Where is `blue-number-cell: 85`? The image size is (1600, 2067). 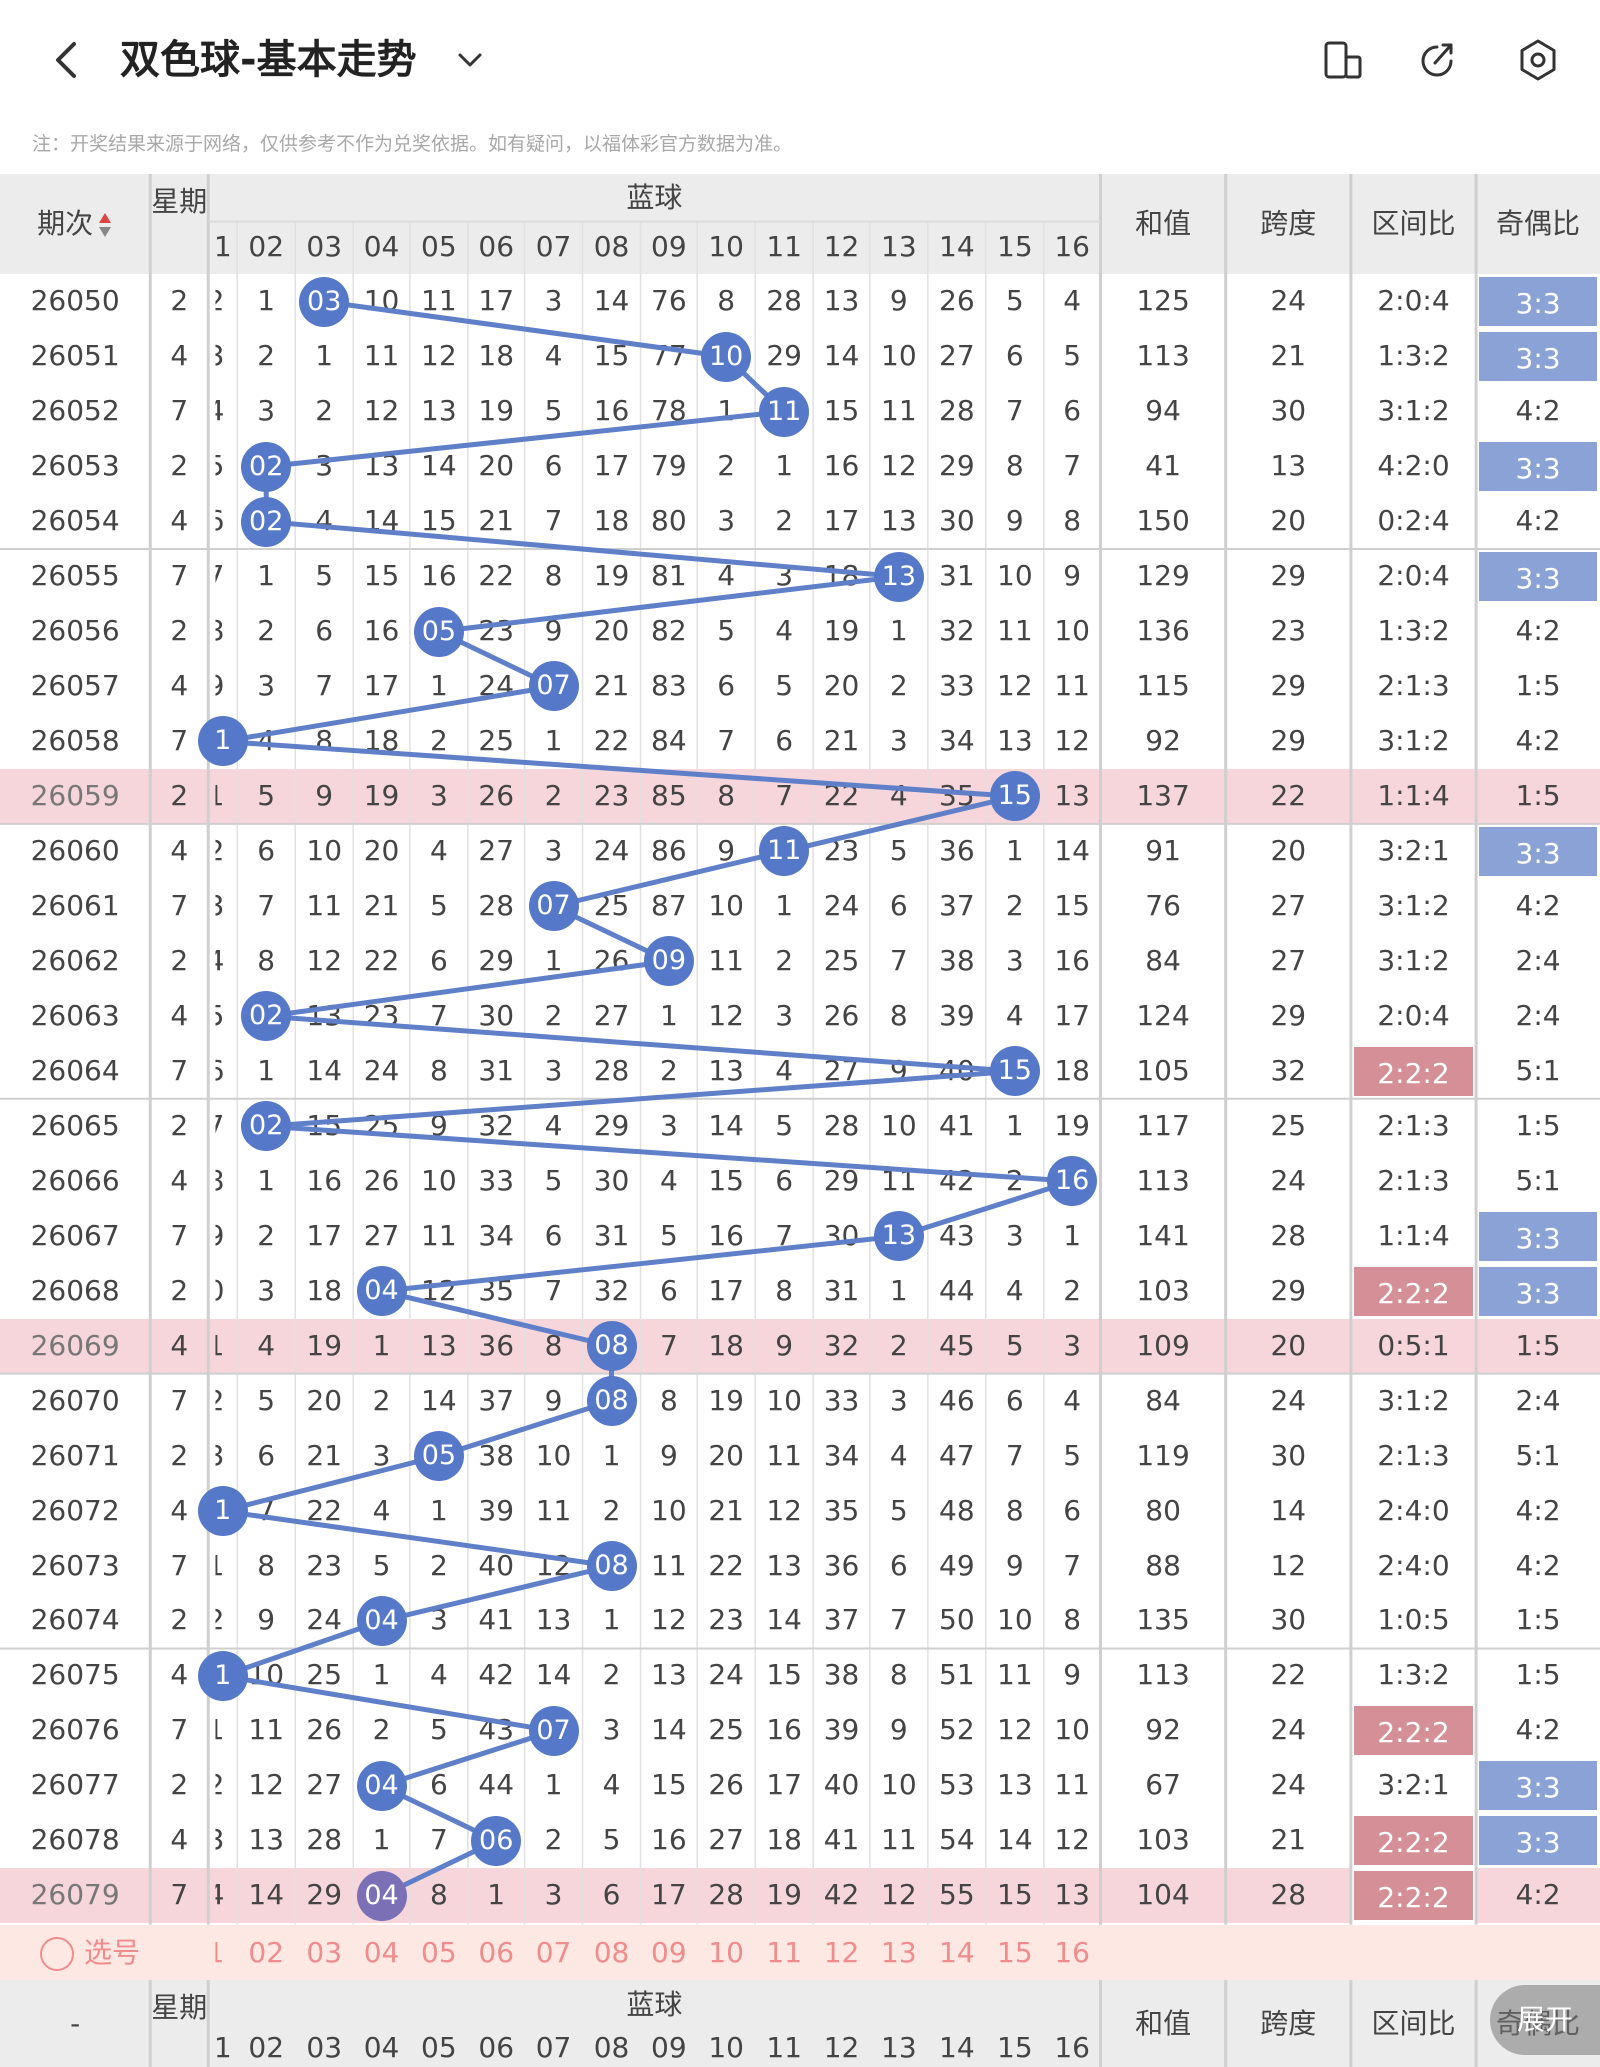 blue-number-cell: 85 is located at coordinates (669, 795).